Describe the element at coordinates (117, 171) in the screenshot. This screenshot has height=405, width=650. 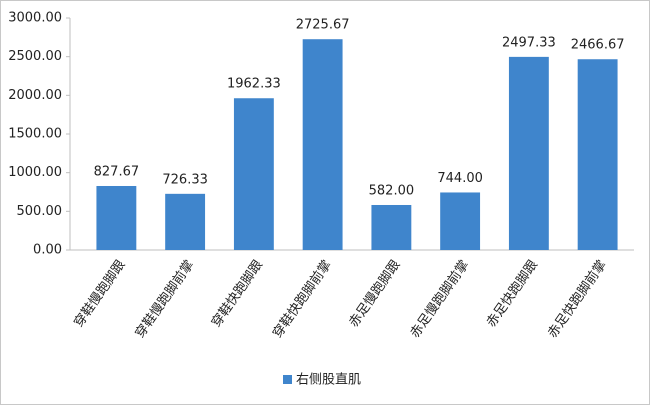
I see `data-label: 827.67` at that location.